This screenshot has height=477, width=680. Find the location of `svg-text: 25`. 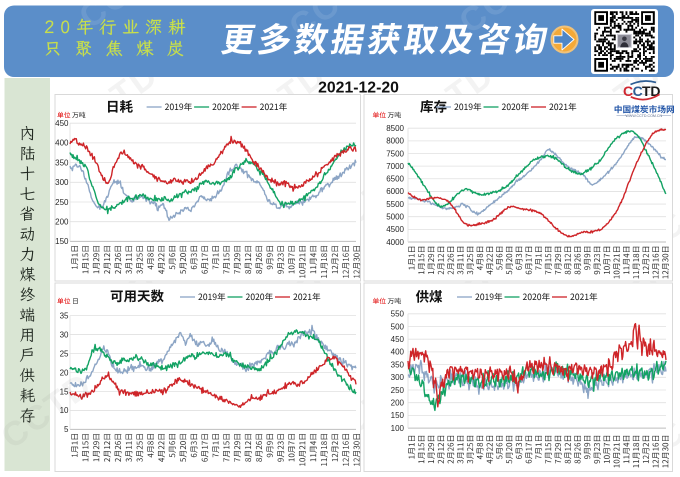

svg-text: 25 is located at coordinates (64, 353).